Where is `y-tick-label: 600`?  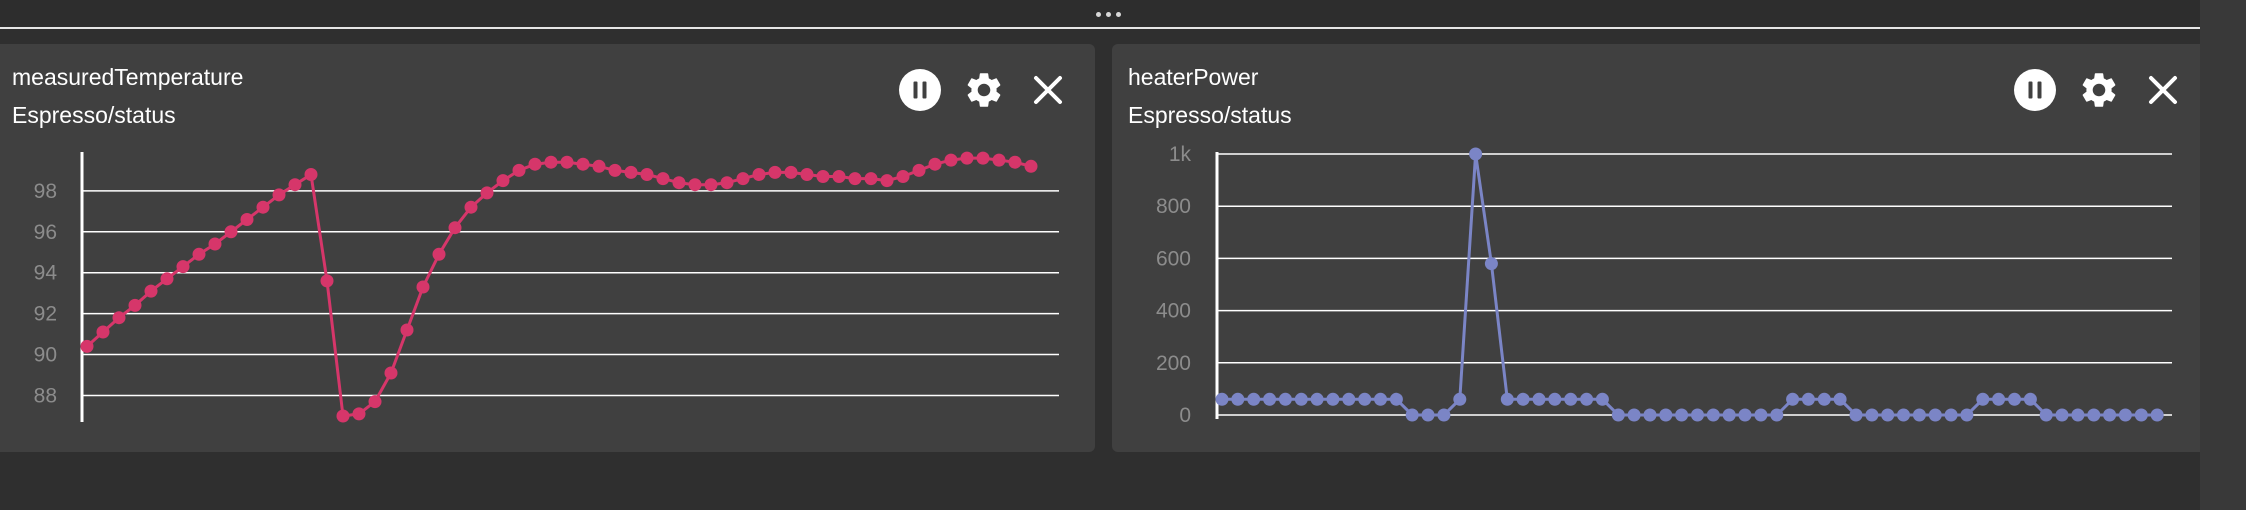 y-tick-label: 600 is located at coordinates (1173, 258).